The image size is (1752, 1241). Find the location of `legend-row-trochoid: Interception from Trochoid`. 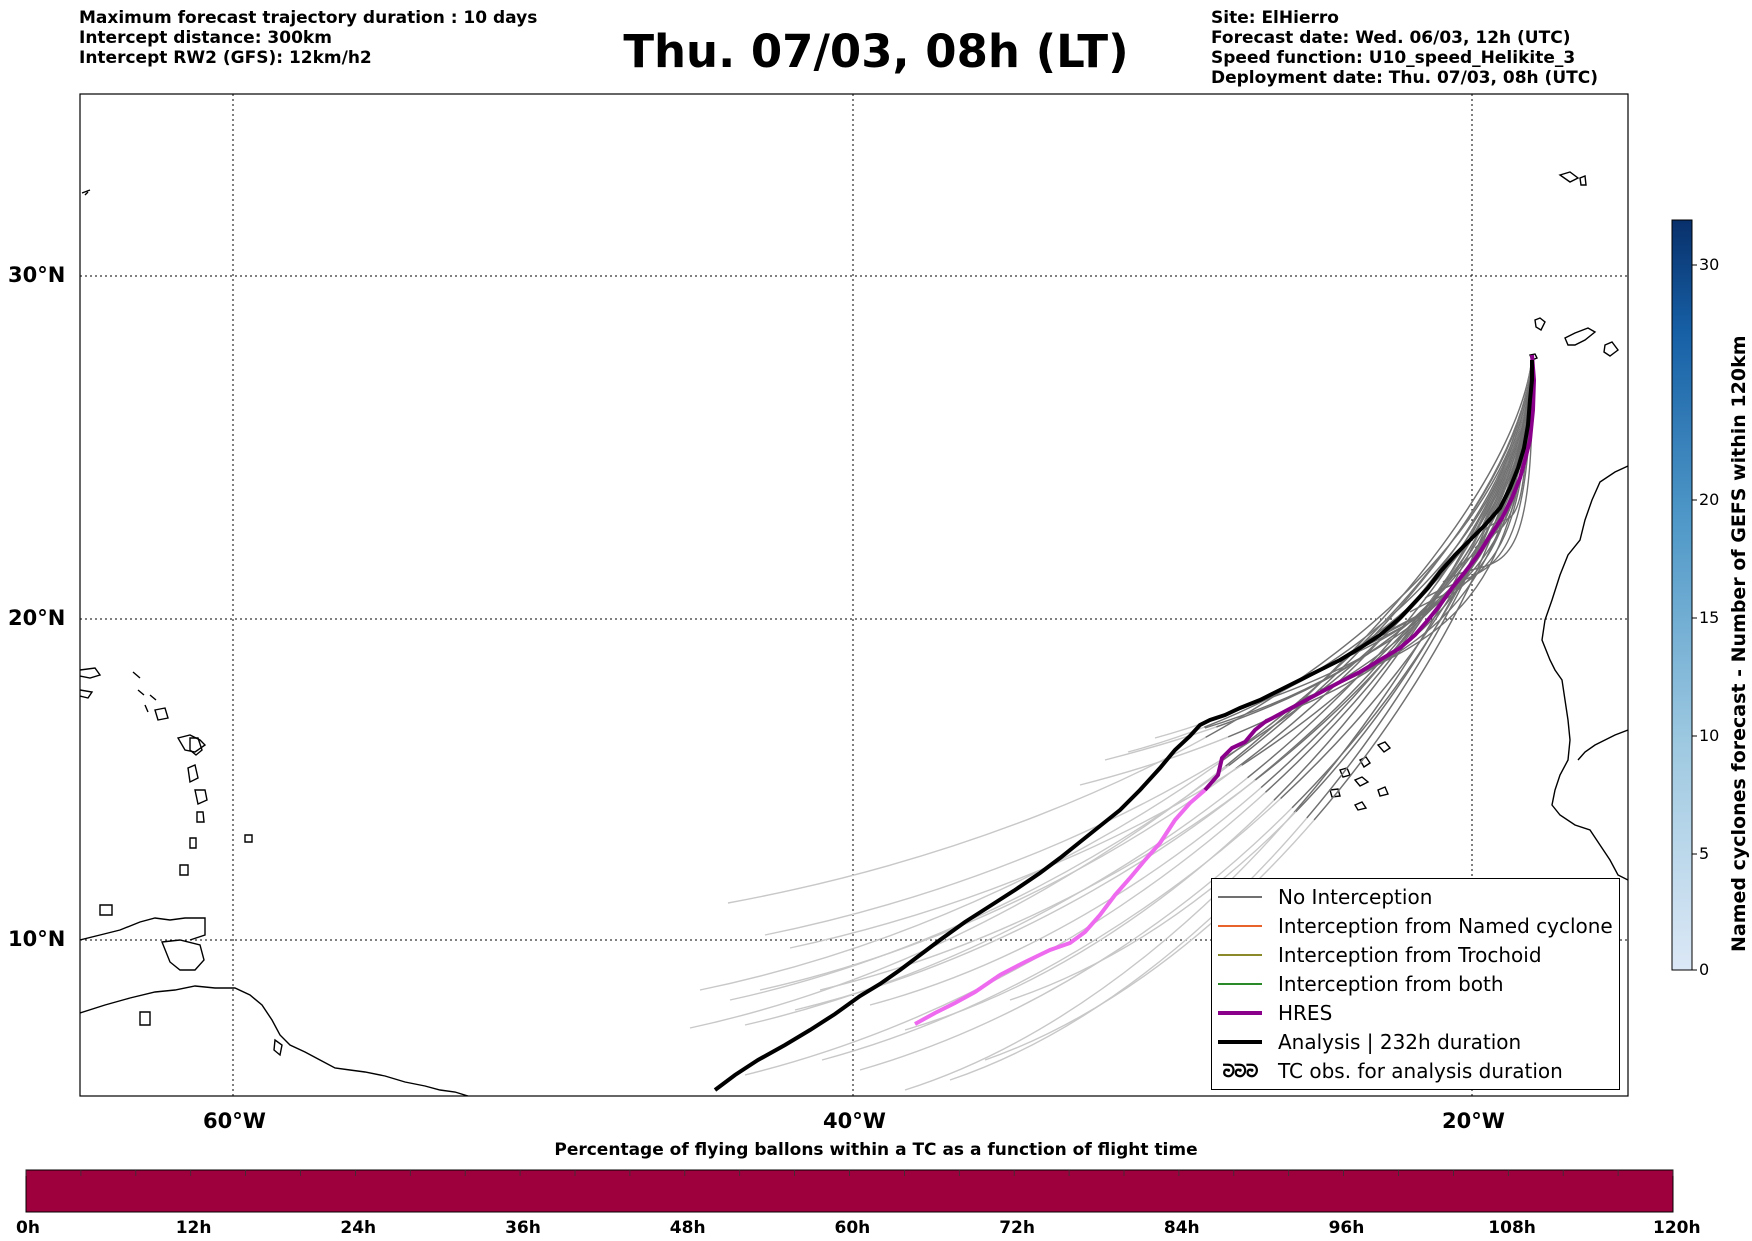

legend-row-trochoid: Interception from Trochoid is located at coordinates (1380, 955).